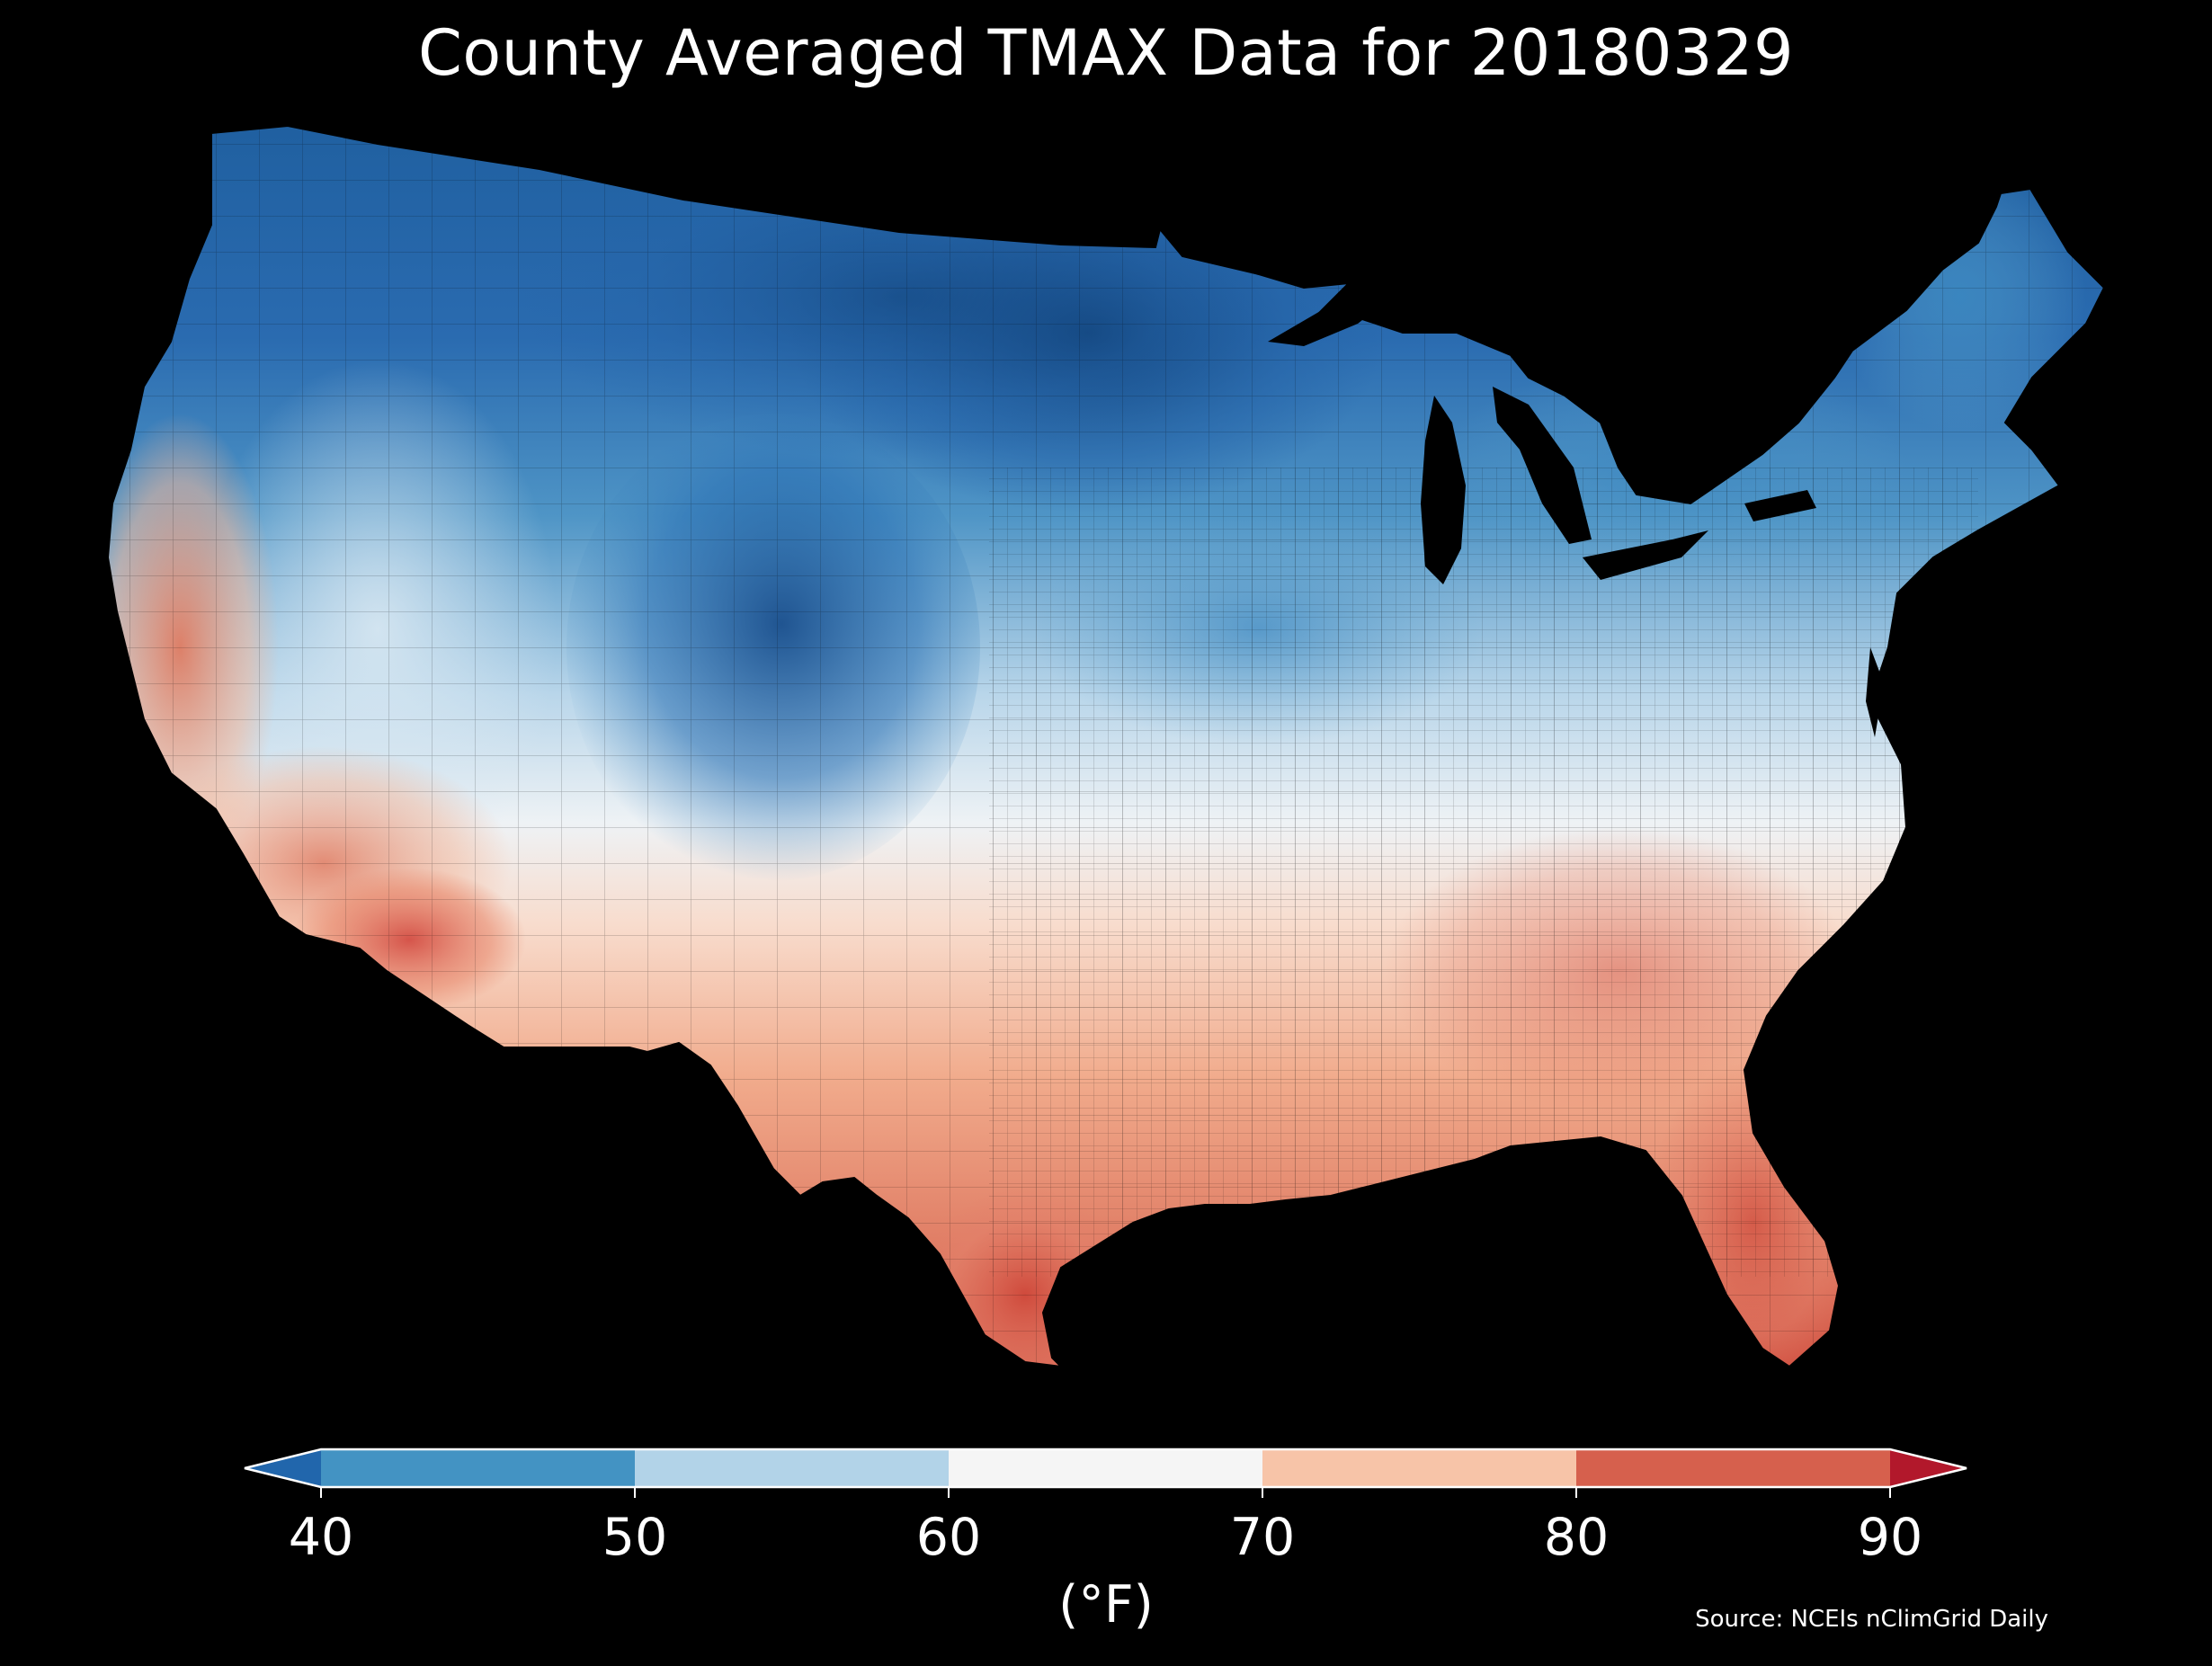 The height and width of the screenshot is (1666, 2212). Describe the element at coordinates (1890, 1537) in the screenshot. I see `colorbar-tick-90: 90` at that location.